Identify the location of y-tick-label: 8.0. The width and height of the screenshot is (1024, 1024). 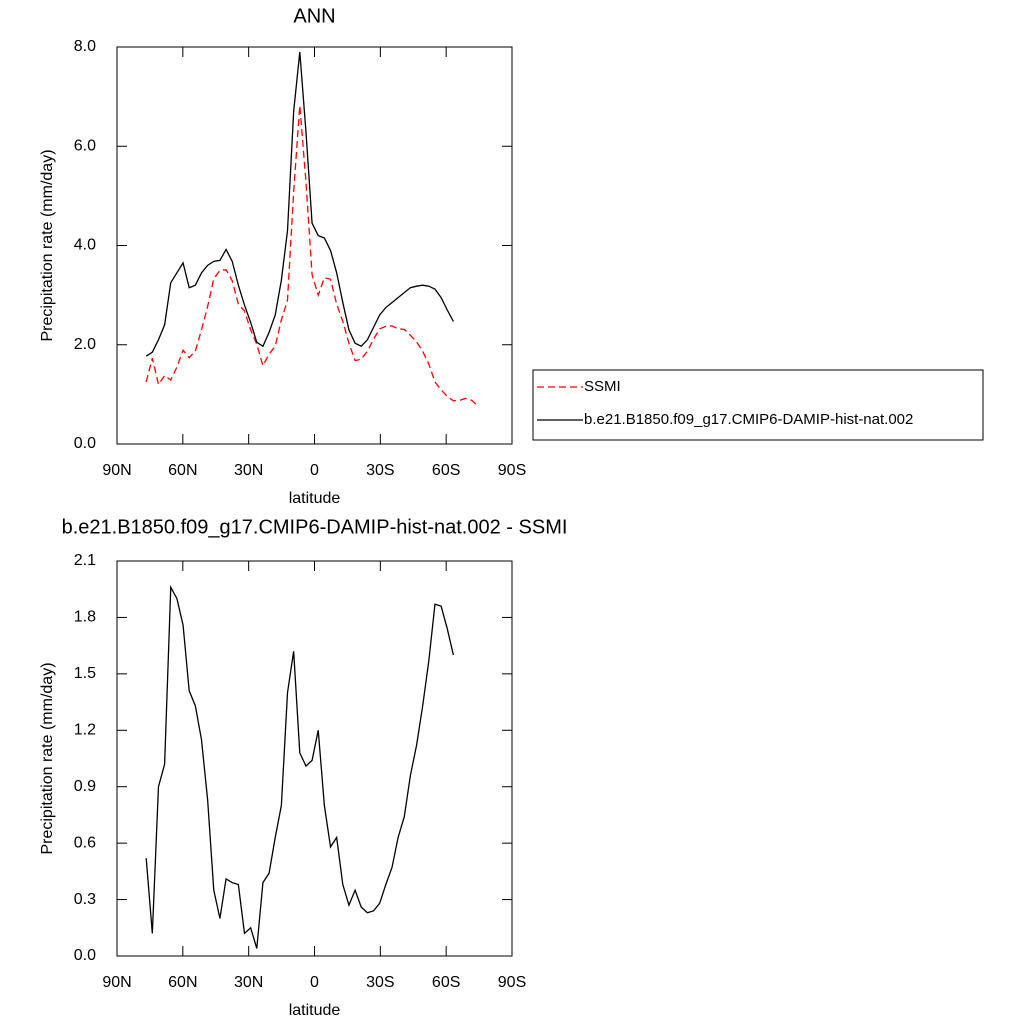
(85, 46).